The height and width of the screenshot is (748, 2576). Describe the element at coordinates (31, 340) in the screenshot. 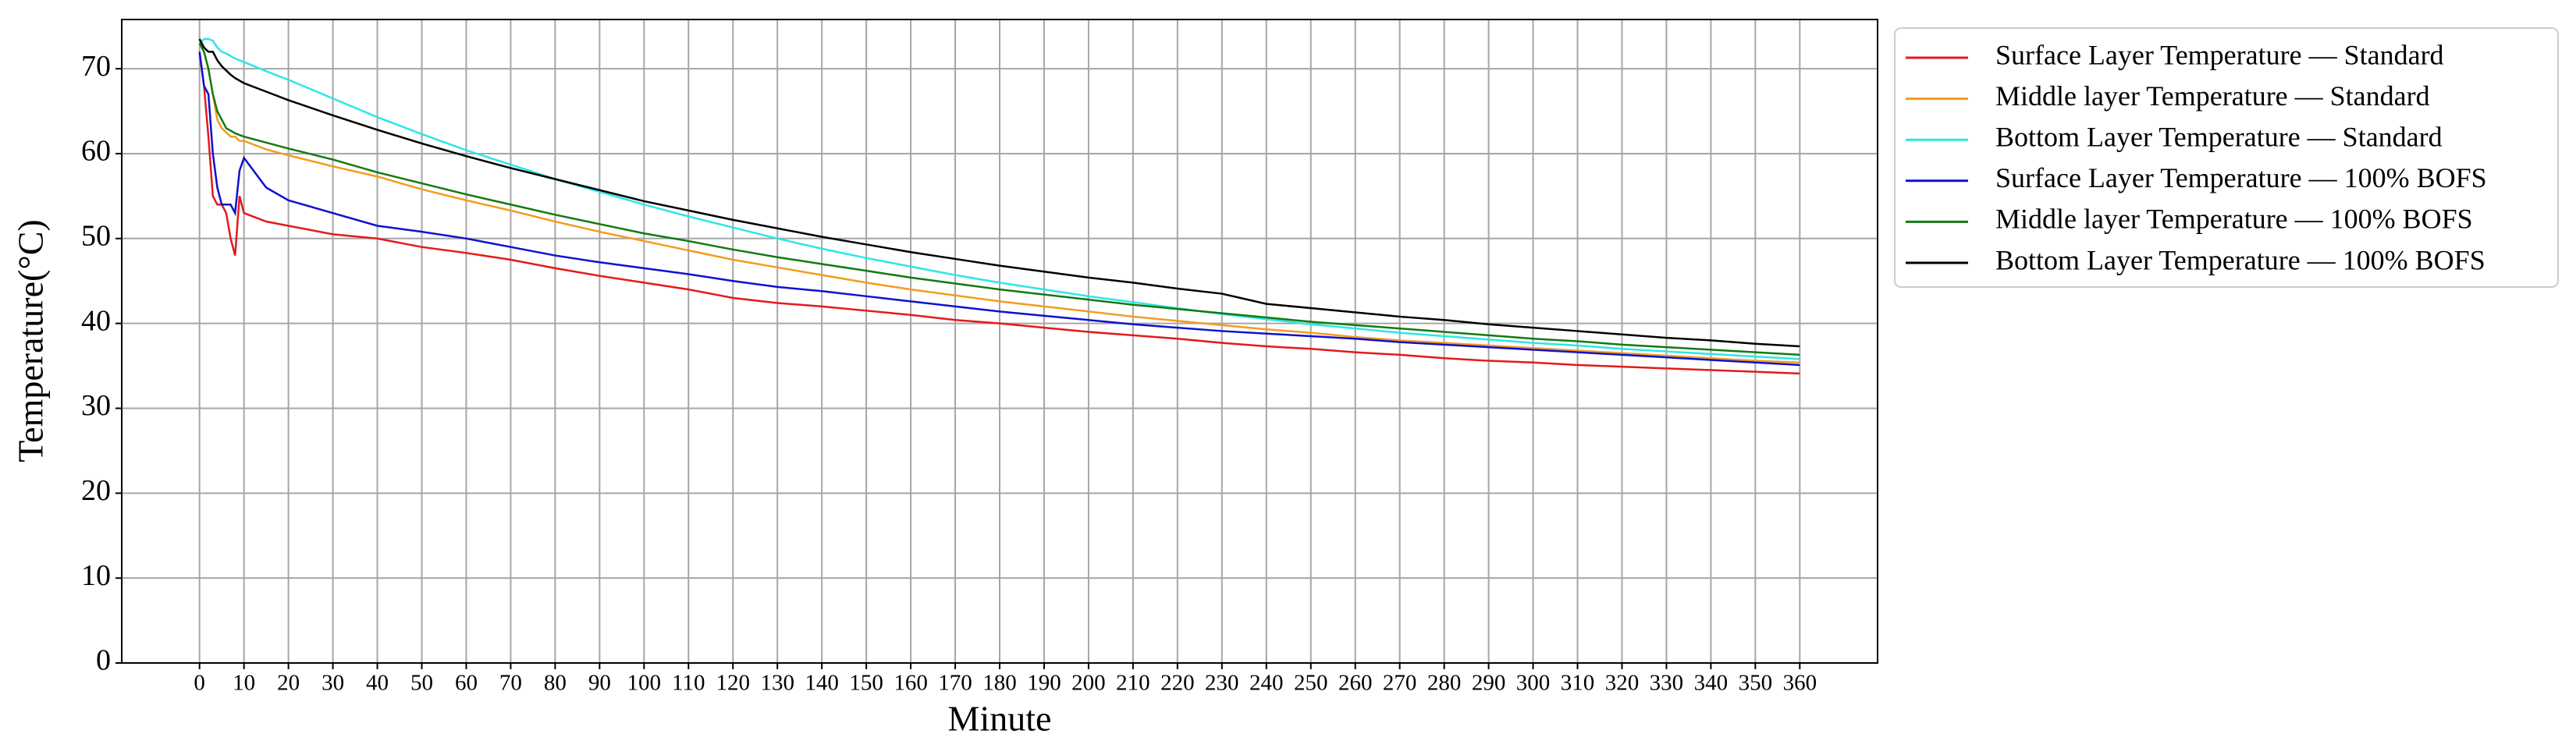

I see `y-axis-label: Temperature(°C)` at that location.